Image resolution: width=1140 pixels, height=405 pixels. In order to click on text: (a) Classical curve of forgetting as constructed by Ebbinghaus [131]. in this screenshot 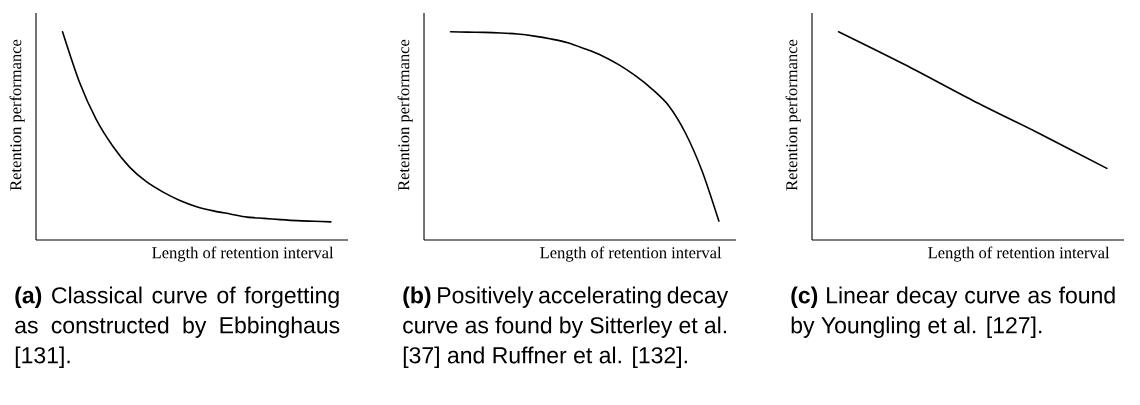, I will do `click(177, 327)`.